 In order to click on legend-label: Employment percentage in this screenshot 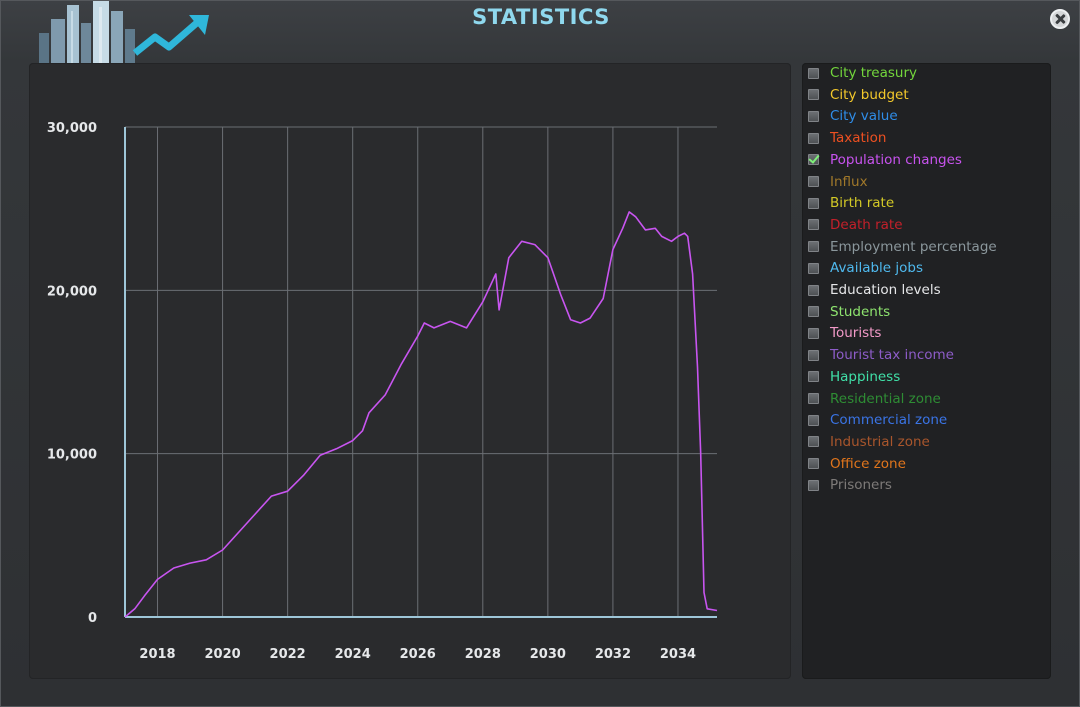, I will do `click(913, 246)`.